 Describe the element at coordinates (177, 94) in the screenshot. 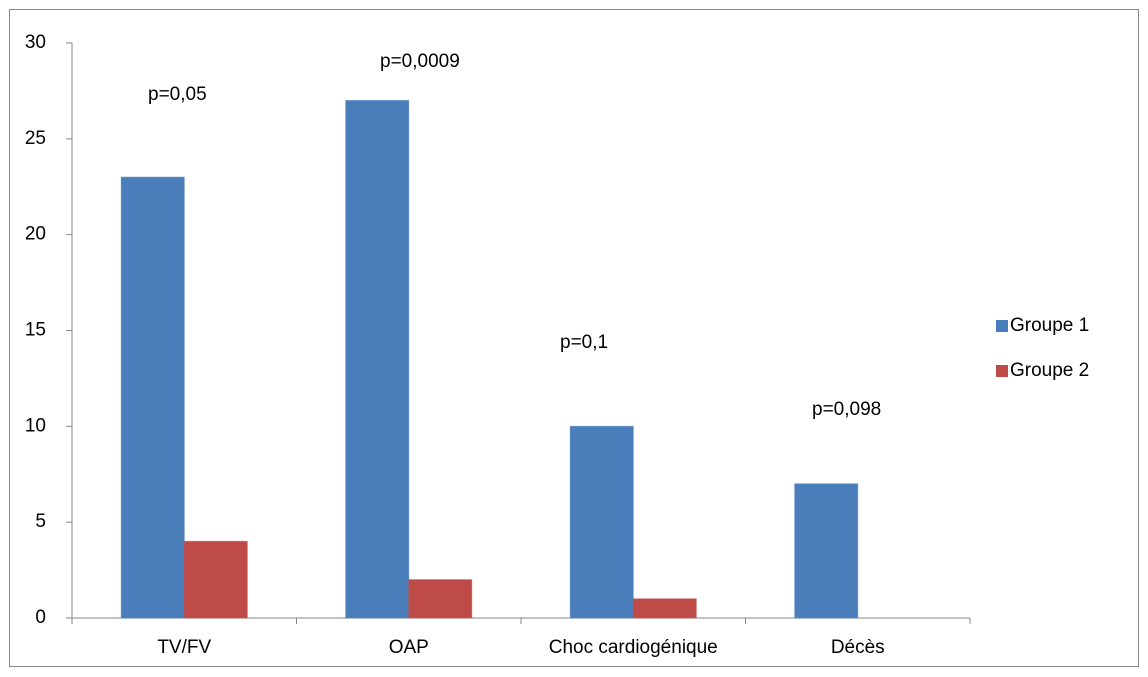

I see `annotation: p=0,05` at that location.